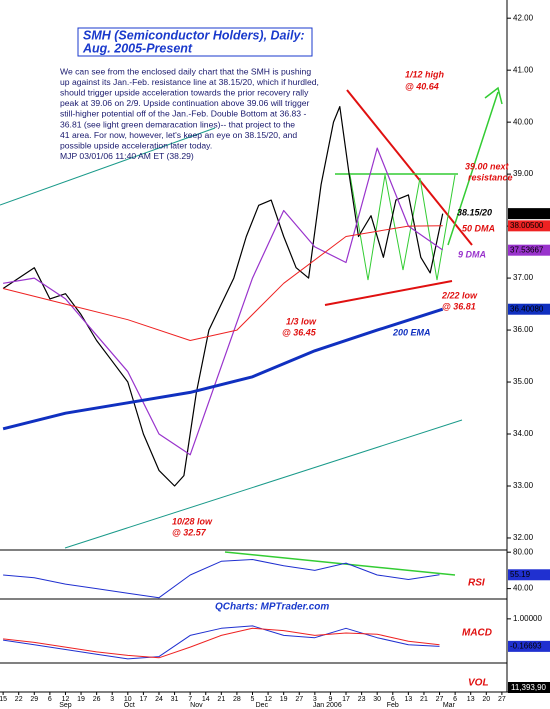  Describe the element at coordinates (402, 227) in the screenshot. I see `green-zigzag` at that location.